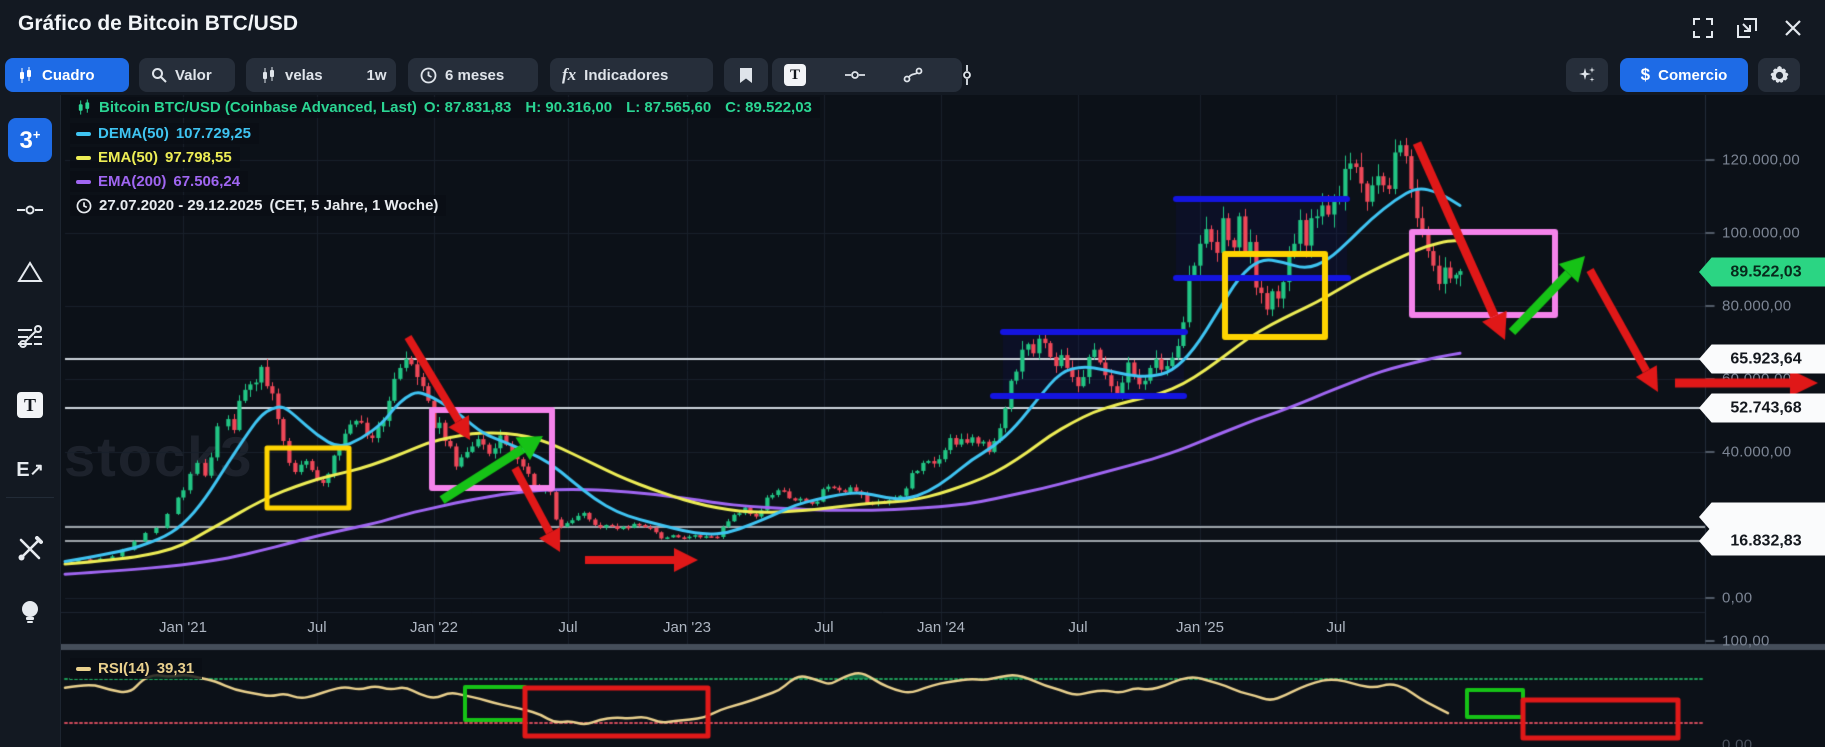 The width and height of the screenshot is (1825, 747). I want to click on sidebar-item-idea-bulb, so click(30, 612).